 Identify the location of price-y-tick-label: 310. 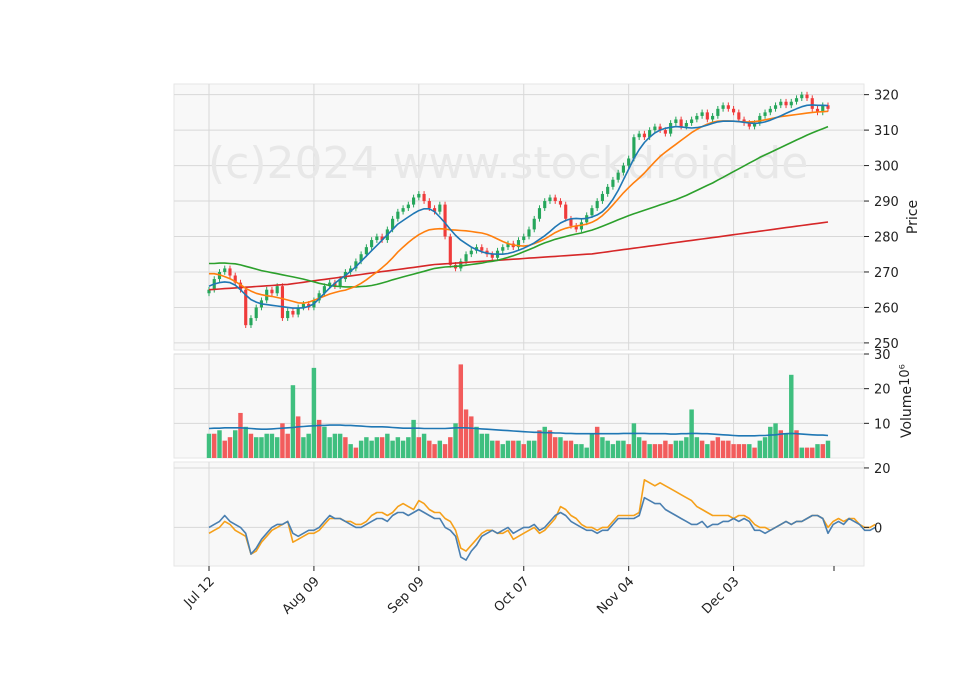
(886, 131).